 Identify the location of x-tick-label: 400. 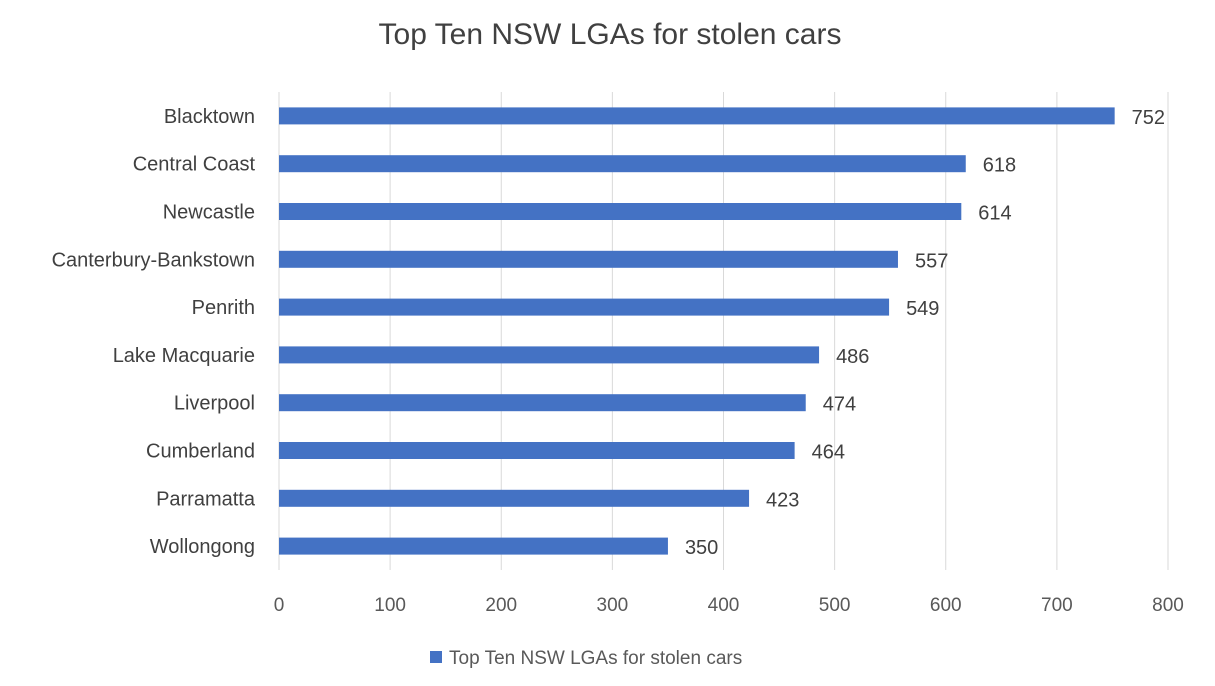
(724, 605).